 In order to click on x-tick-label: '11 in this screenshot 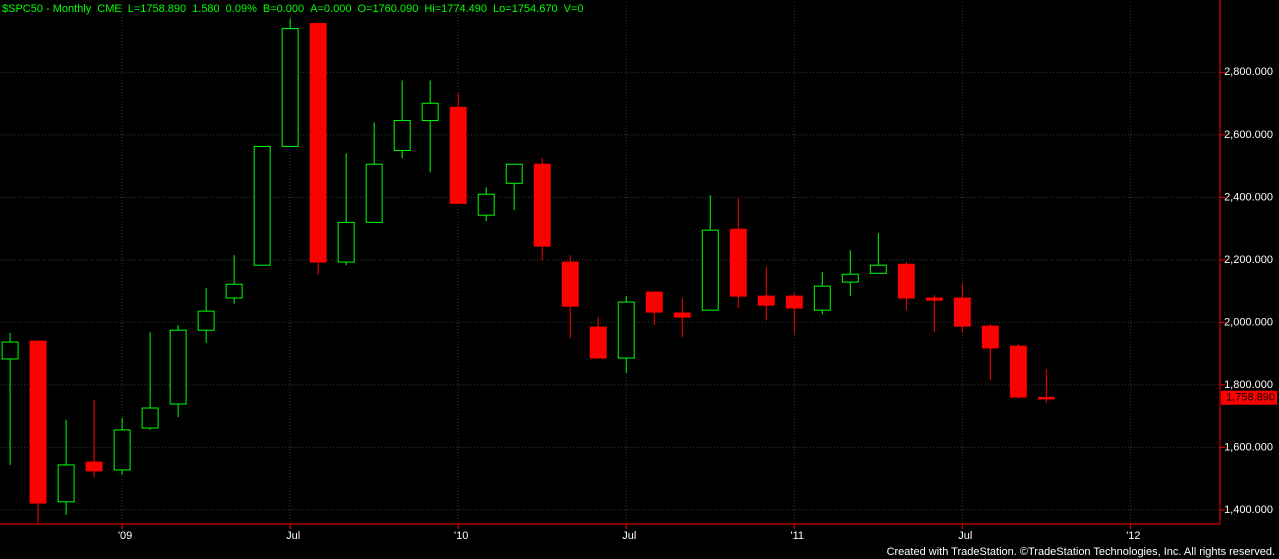, I will do `click(798, 536)`.